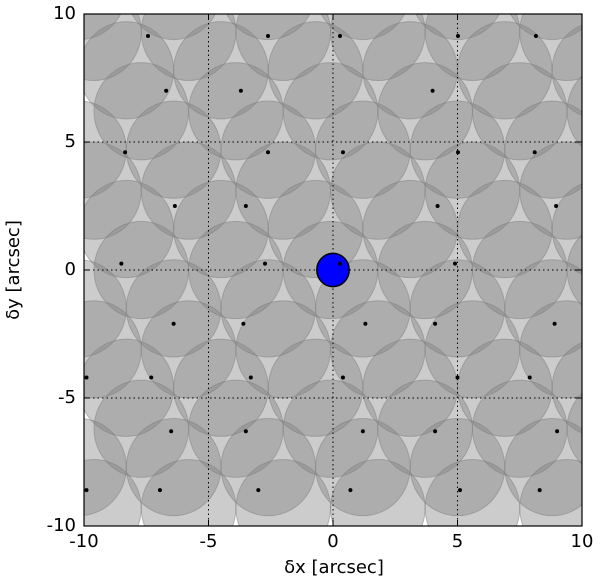 The width and height of the screenshot is (600, 586). Describe the element at coordinates (64, 13) in the screenshot. I see `y-tick-label: 10` at that location.